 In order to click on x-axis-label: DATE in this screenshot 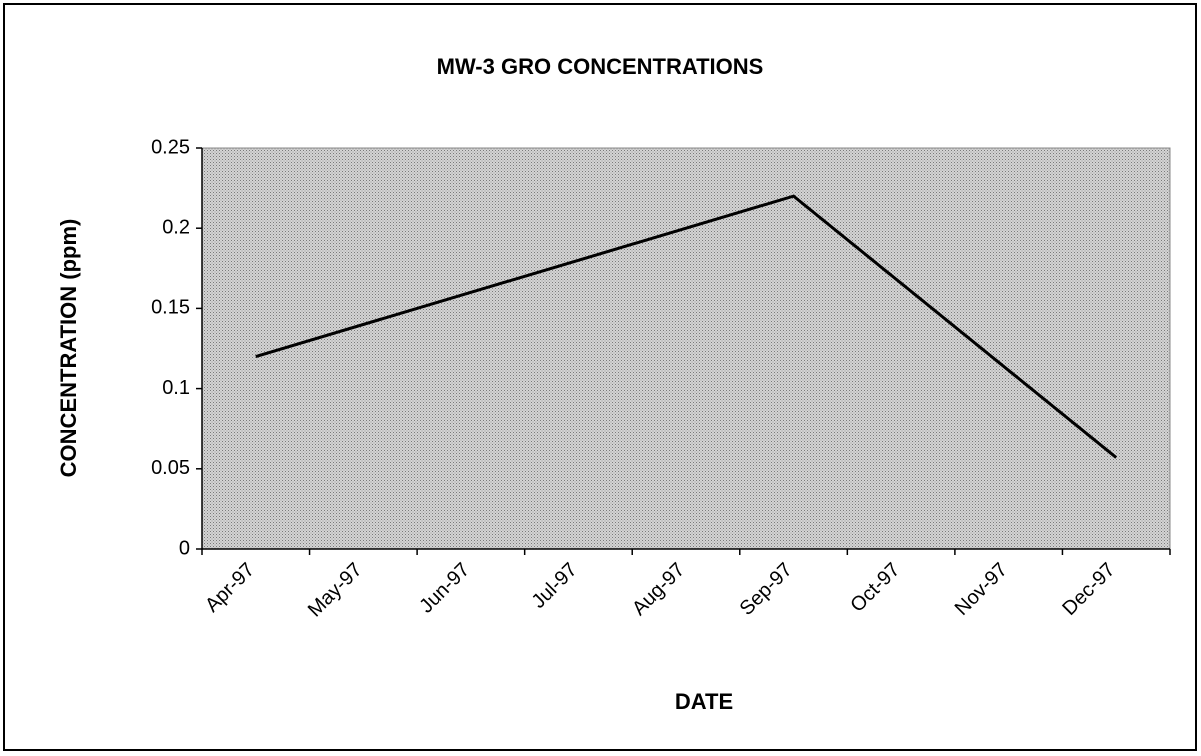, I will do `click(704, 701)`.